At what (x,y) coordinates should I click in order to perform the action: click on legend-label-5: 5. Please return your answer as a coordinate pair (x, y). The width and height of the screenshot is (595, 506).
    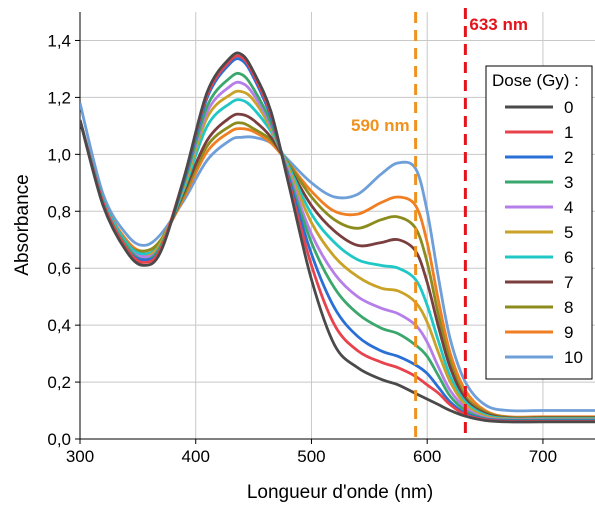
    Looking at the image, I should click on (568, 232).